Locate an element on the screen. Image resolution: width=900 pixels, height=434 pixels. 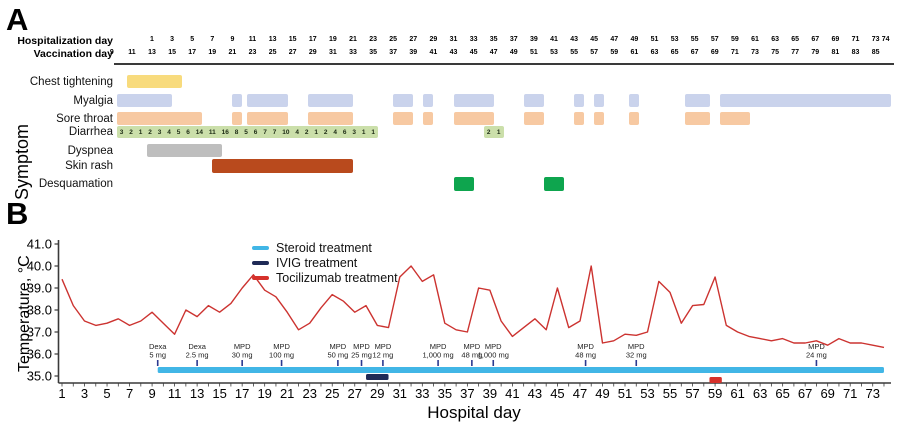
day-tick-hospitalization: 51 is located at coordinates (654, 39).